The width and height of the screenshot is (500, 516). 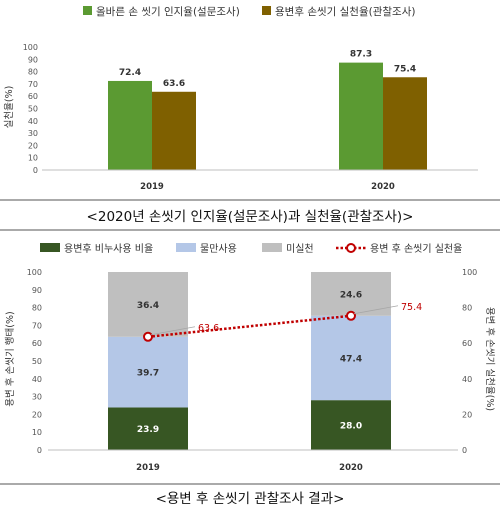 What do you see at coordinates (37, 379) in the screenshot?
I see `y-tick-label-left: 40` at bounding box center [37, 379].